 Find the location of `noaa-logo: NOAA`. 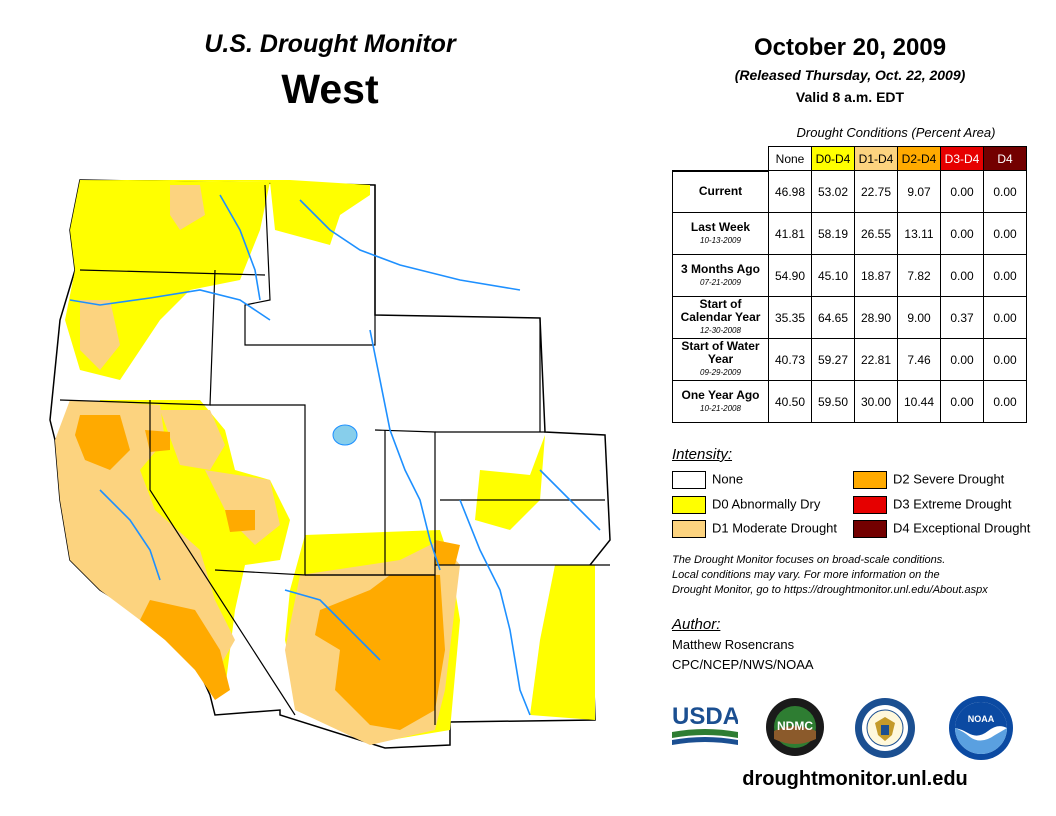

noaa-logo: NOAA is located at coordinates (981, 728).